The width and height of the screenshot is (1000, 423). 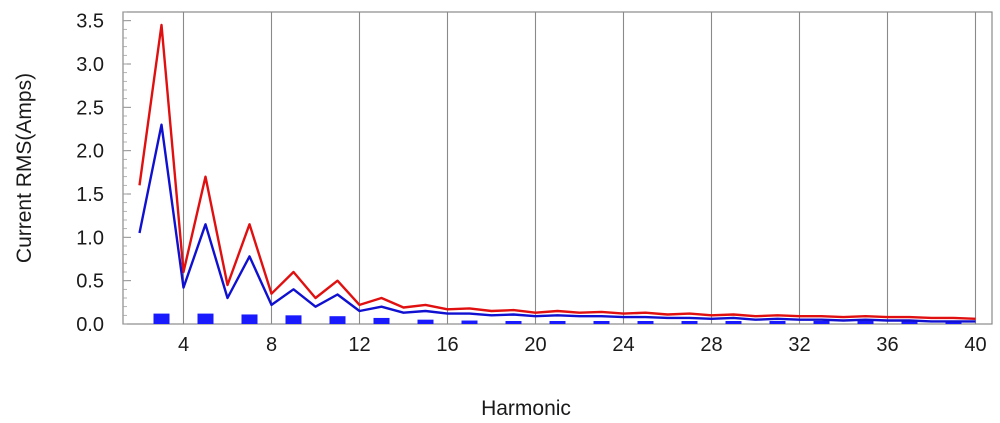 I want to click on y-tick-labels: 0.0 0.5 1.0 1.5 2.0 2.5 3.0 3.5, so click(x=90, y=173).